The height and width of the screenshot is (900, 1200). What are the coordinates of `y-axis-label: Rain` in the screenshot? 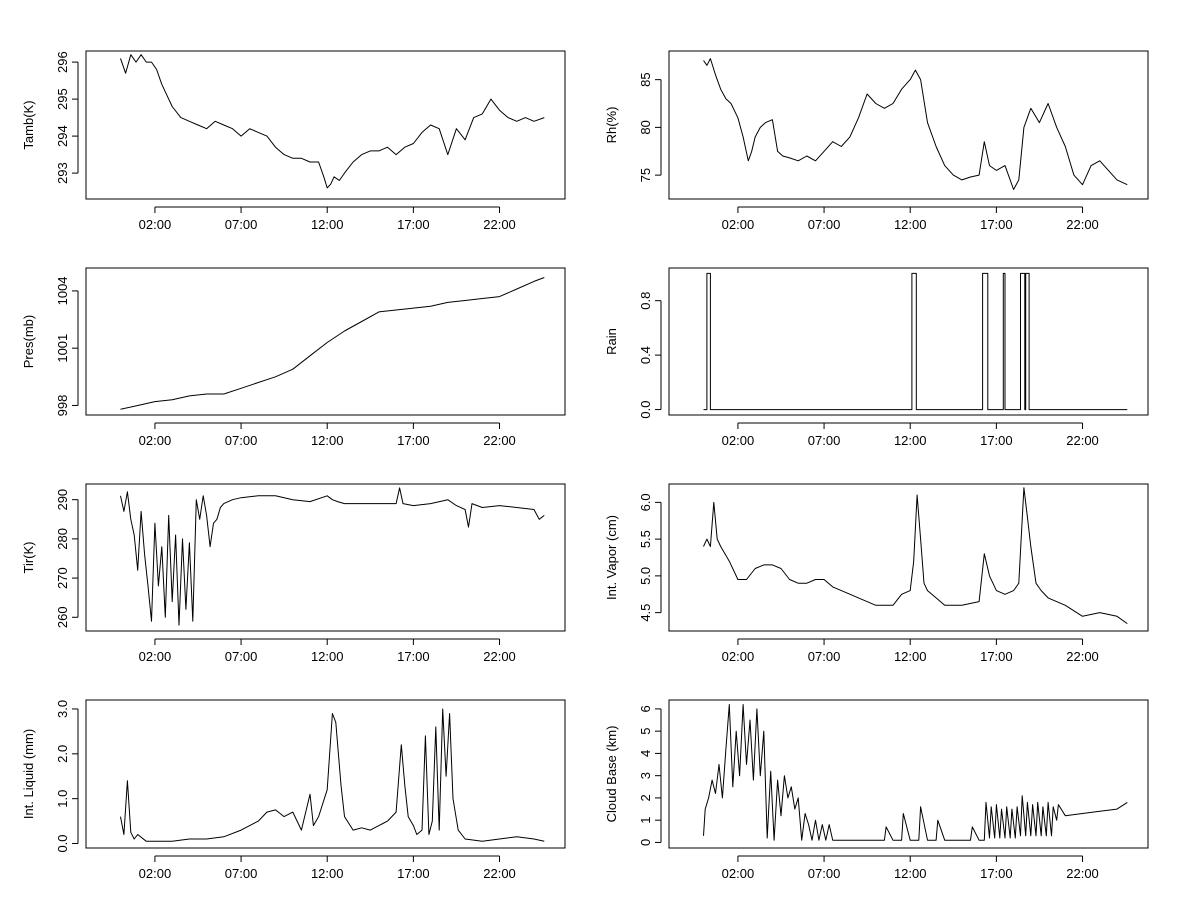 It's located at (611, 341).